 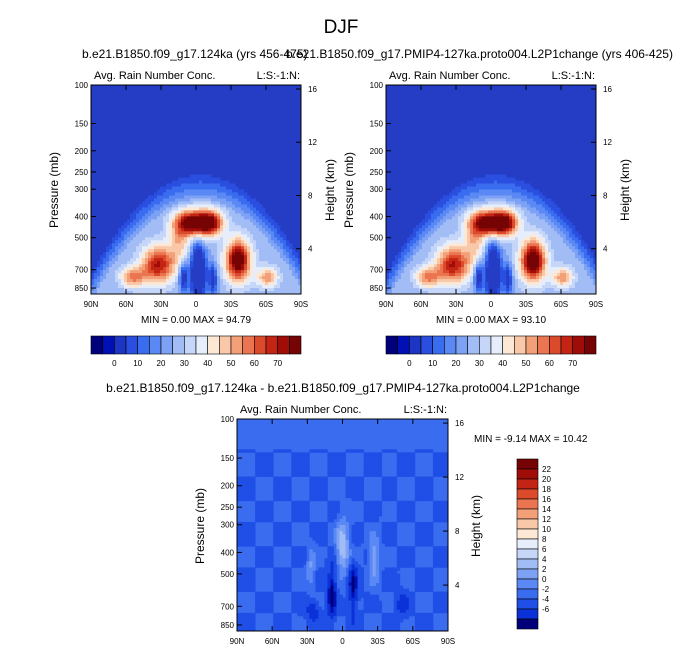 I want to click on y-axis-label: Pressure (mb), so click(x=349, y=190).